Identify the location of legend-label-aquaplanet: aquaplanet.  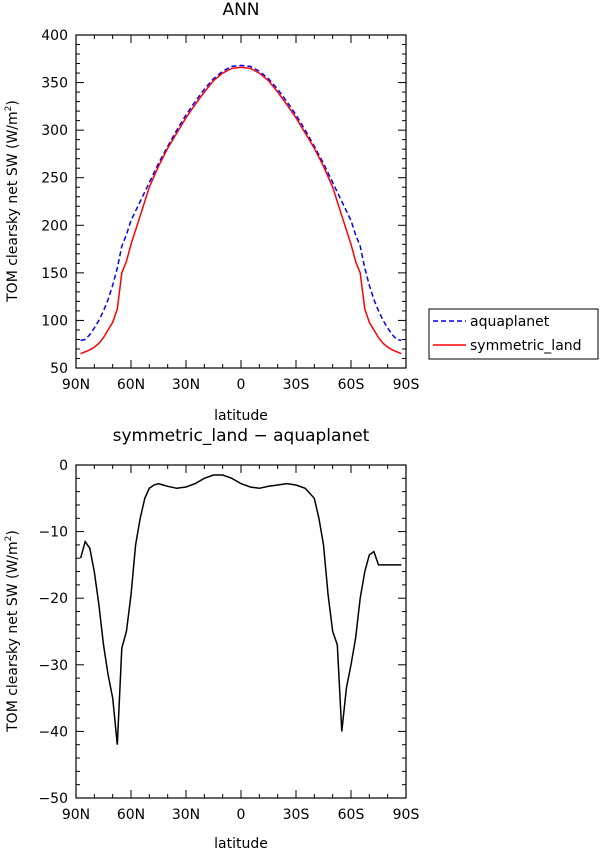
(510, 322).